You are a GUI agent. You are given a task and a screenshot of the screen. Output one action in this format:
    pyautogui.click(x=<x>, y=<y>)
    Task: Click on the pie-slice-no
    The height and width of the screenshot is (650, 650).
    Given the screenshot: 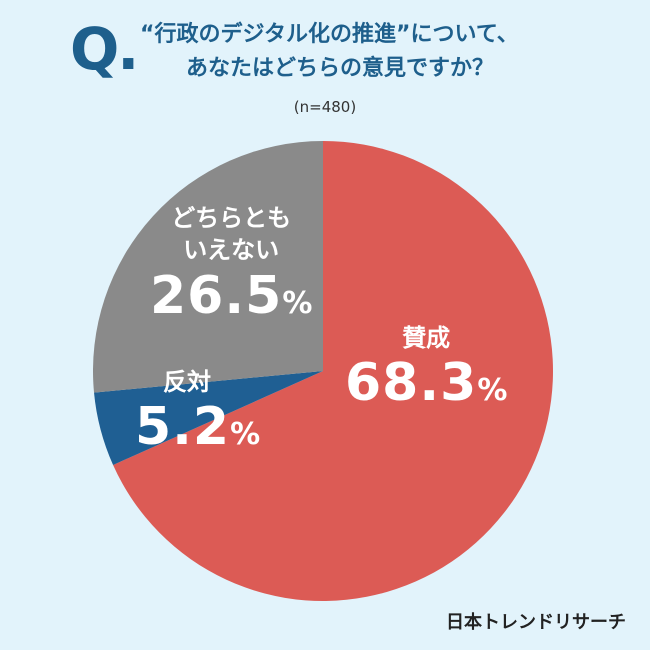 What is the action you would take?
    pyautogui.click(x=208, y=418)
    